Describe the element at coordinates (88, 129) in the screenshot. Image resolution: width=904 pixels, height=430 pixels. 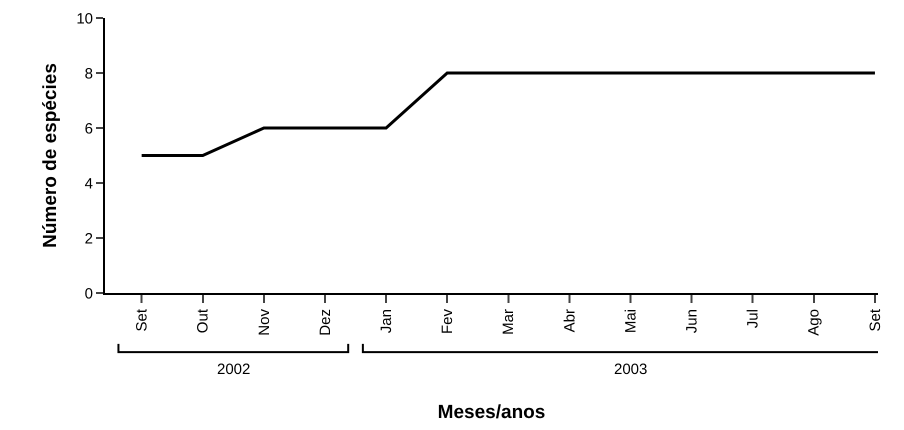
I see `y-tick-label: 6` at that location.